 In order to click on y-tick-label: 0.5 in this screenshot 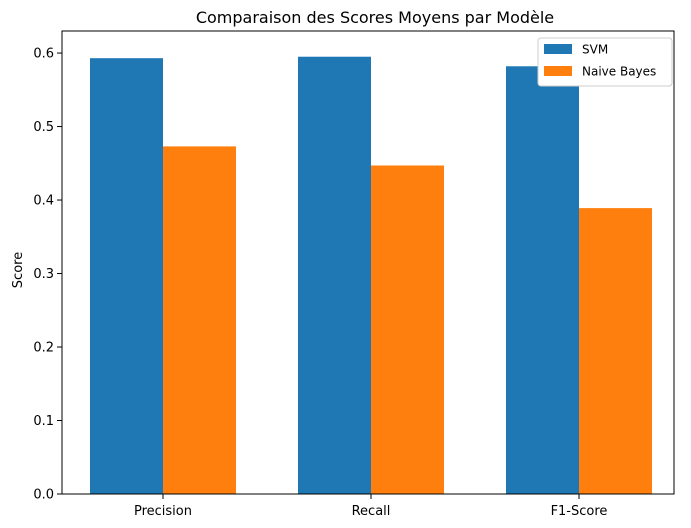, I will do `click(43, 127)`.